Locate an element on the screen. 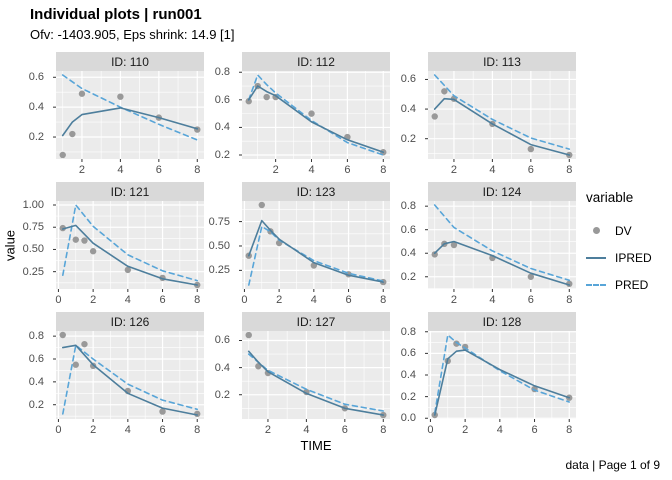  facet-strip: ID: 124 is located at coordinates (502, 191).